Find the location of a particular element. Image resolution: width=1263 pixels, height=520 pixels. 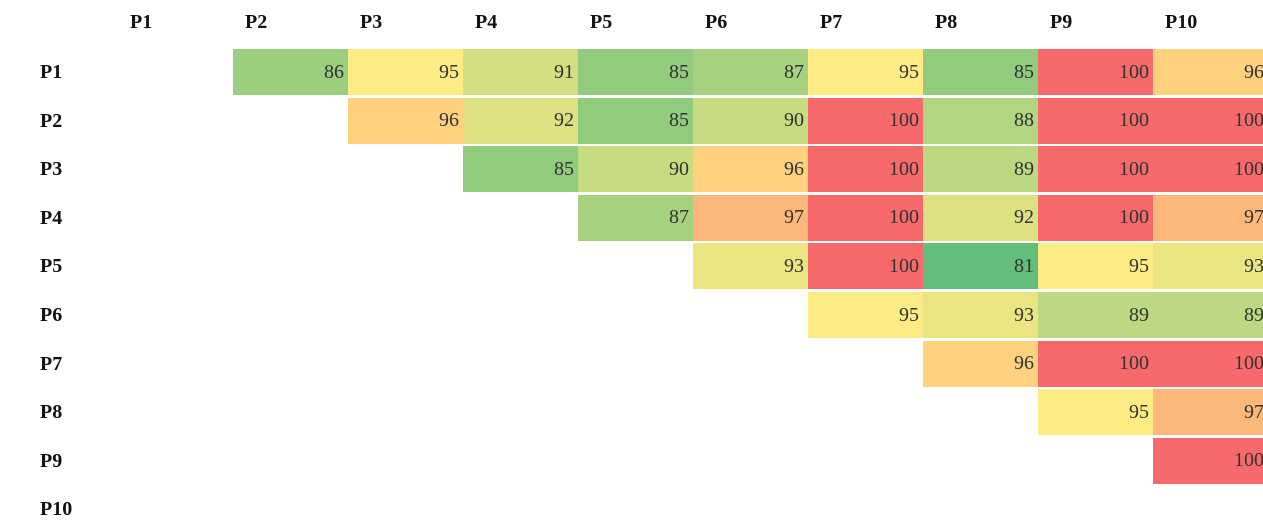

column-header: P7 is located at coordinates (831, 22).